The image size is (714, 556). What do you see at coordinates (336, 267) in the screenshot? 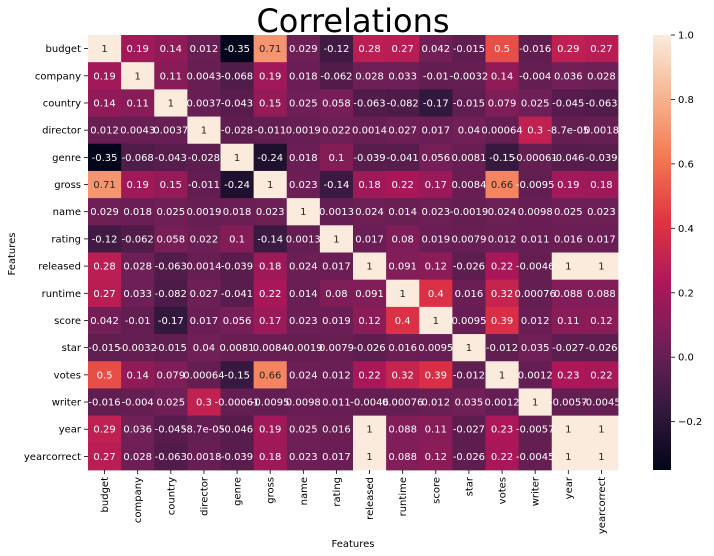
I see `cell-annotation: 0.017` at bounding box center [336, 267].